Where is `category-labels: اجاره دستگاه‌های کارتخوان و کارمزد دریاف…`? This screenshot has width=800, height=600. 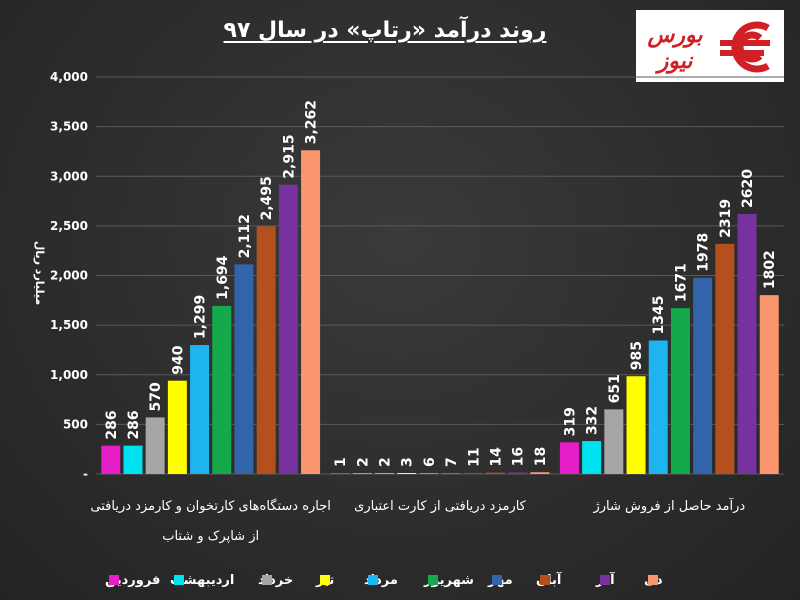 category-labels: اجاره دستگاه‌های کارتخوان و کارمزد دریاف… is located at coordinates (417, 520).